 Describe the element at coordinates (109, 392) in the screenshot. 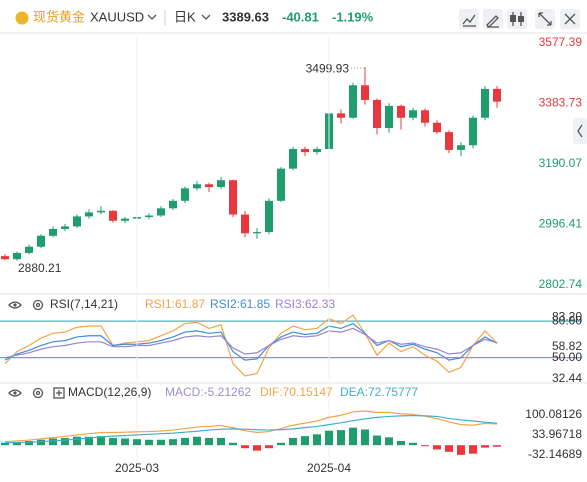

I see `indicator-title: MACD(12,26,9)` at that location.